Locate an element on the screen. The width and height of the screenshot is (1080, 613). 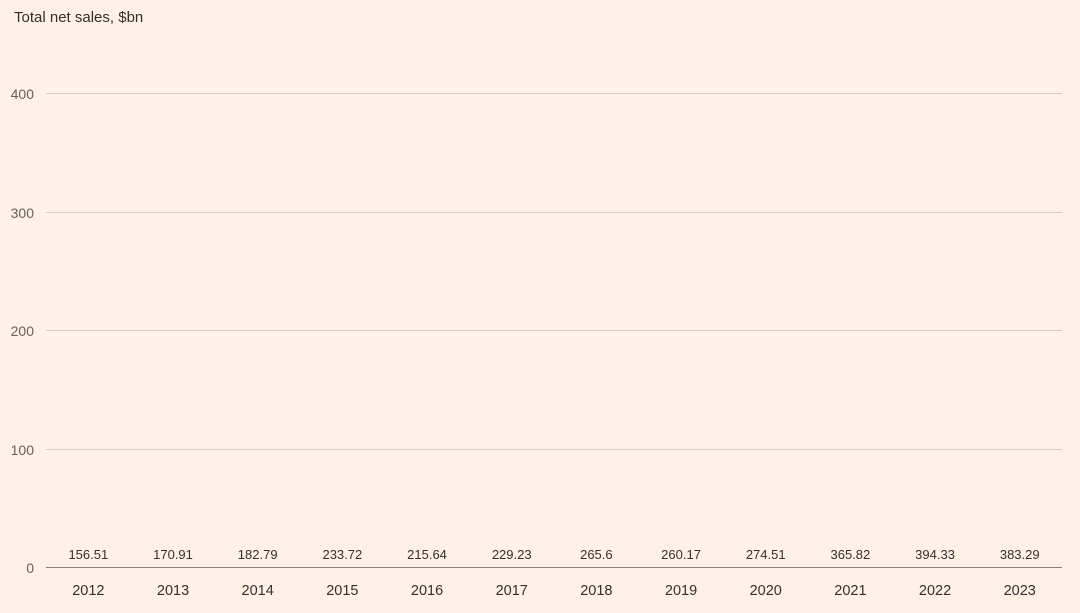
bar-value-label: 170.91 is located at coordinates (173, 554).